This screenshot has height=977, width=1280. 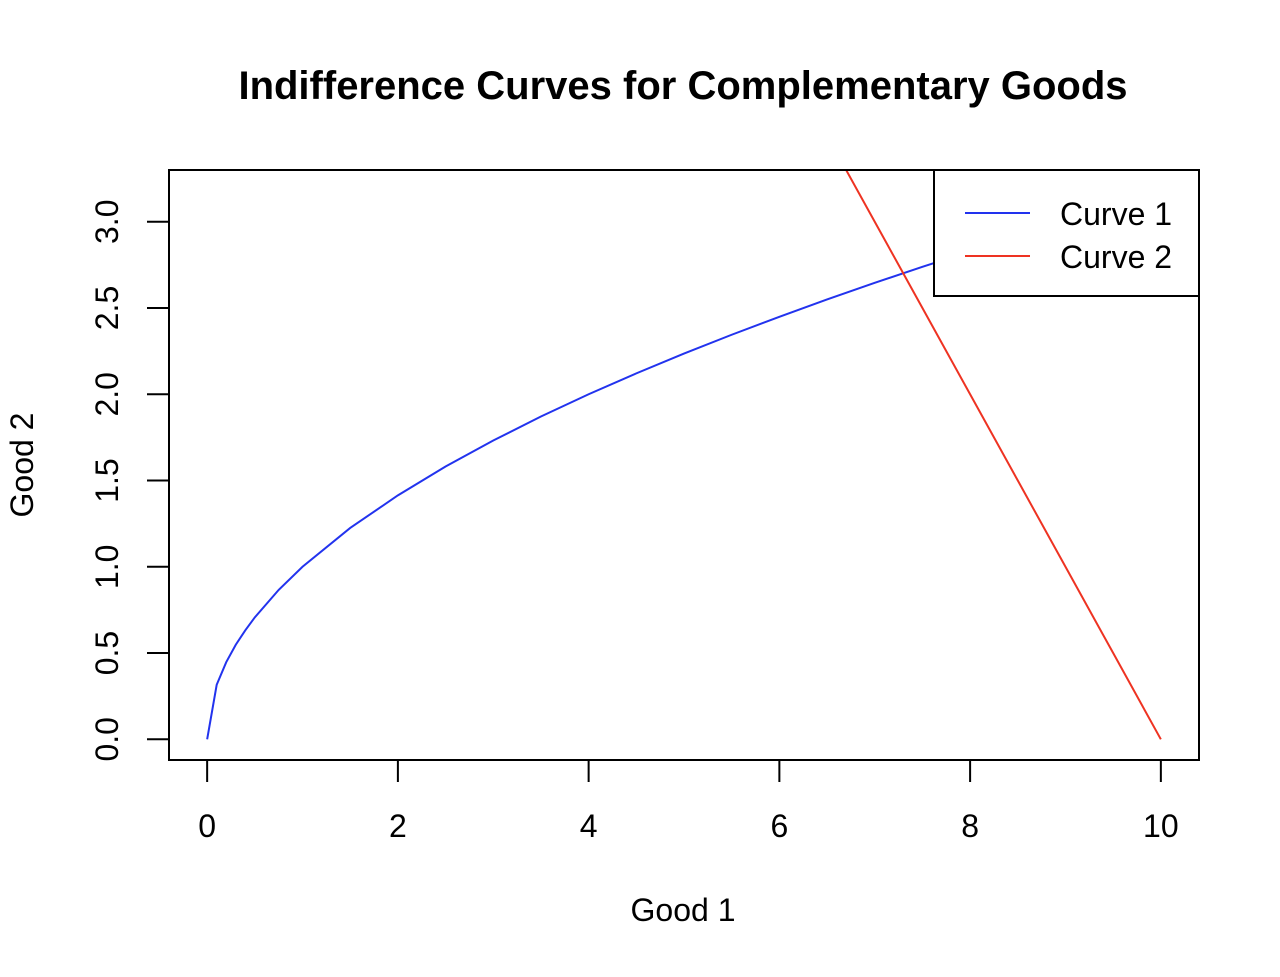 I want to click on x-tick-label: 4, so click(x=589, y=826).